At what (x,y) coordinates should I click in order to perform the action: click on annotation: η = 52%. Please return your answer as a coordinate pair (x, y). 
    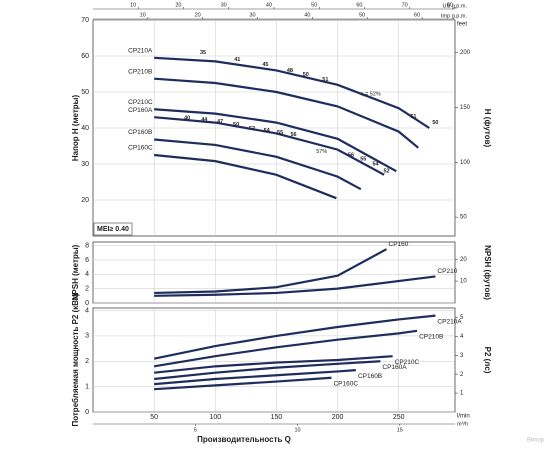
    Looking at the image, I should click on (370, 95).